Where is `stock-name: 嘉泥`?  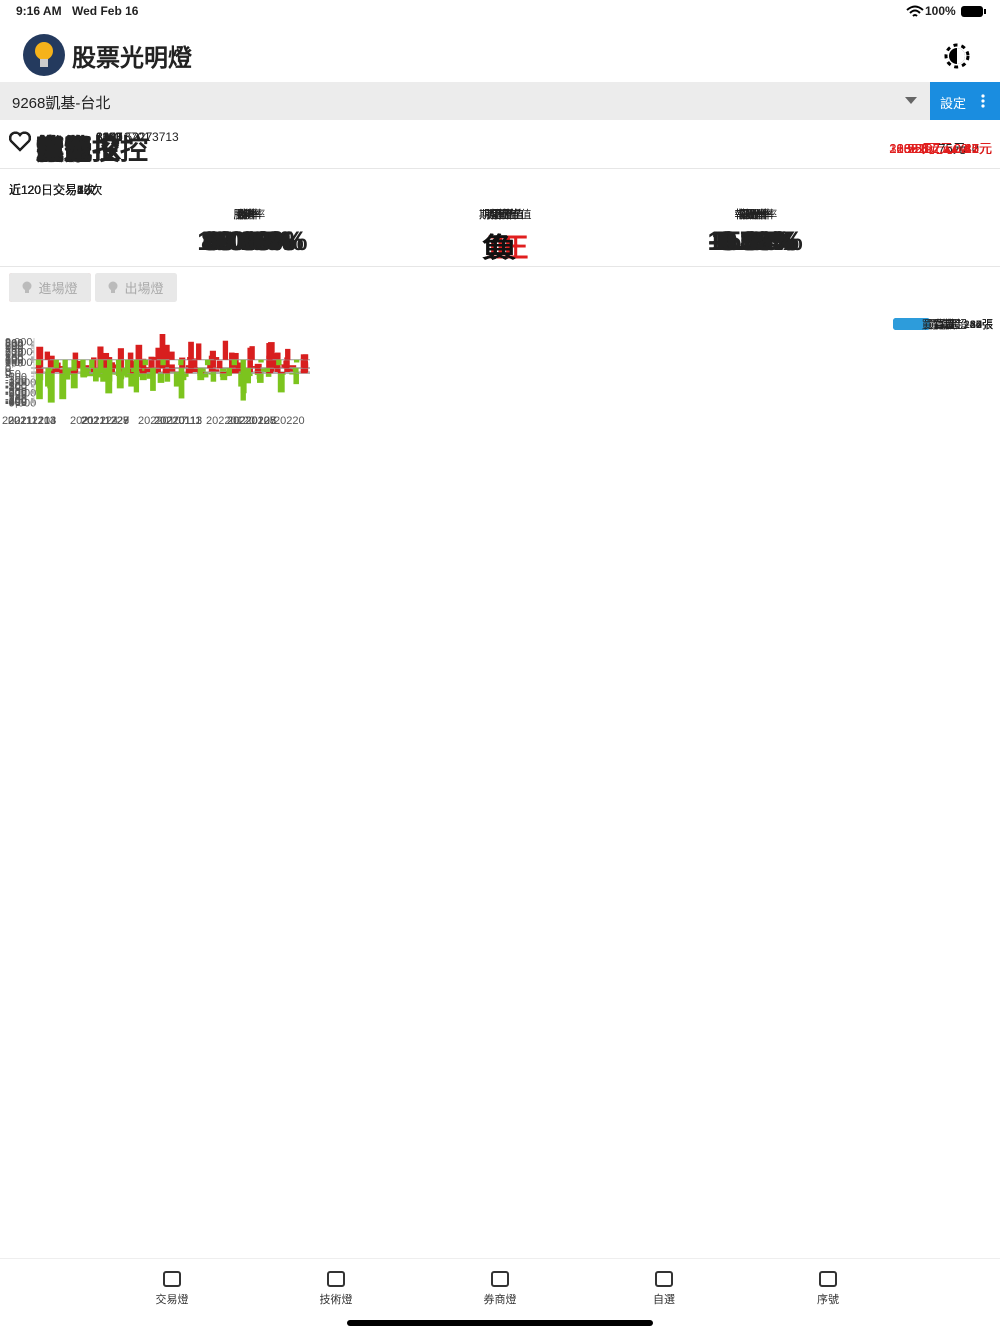 stock-name: 嘉泥 is located at coordinates (64, 149).